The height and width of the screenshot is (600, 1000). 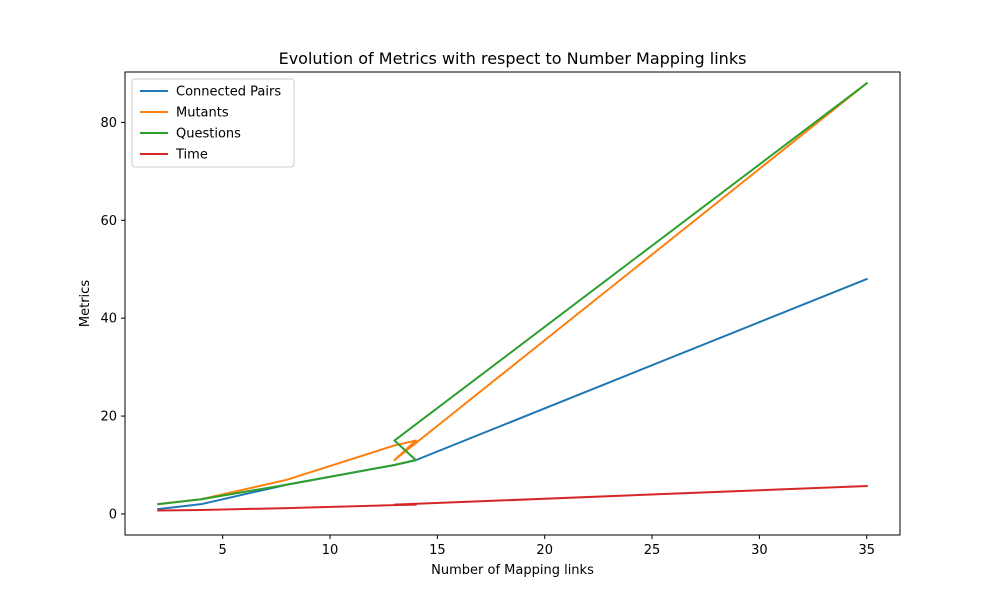 I want to click on y-axis-label: Metrics, so click(x=85, y=303).